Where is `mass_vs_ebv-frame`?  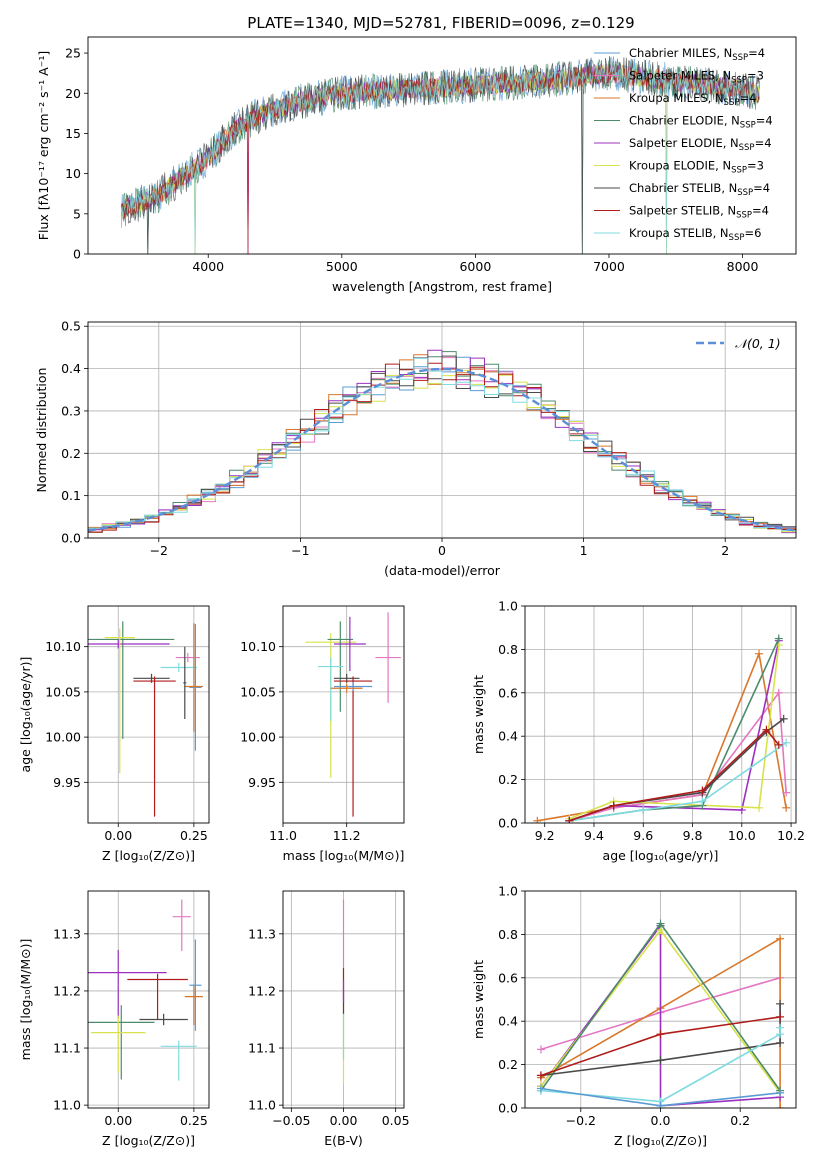 mass_vs_ebv-frame is located at coordinates (343, 999).